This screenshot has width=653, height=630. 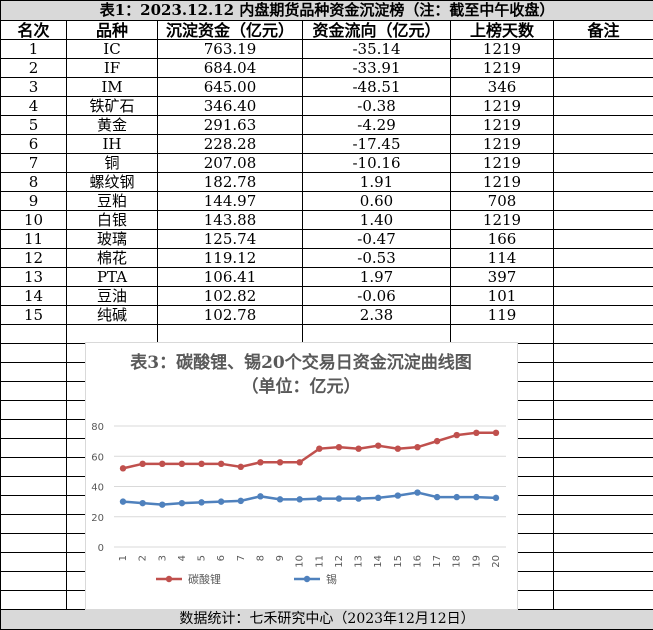 I want to click on cell: 106.41, so click(x=230, y=277).